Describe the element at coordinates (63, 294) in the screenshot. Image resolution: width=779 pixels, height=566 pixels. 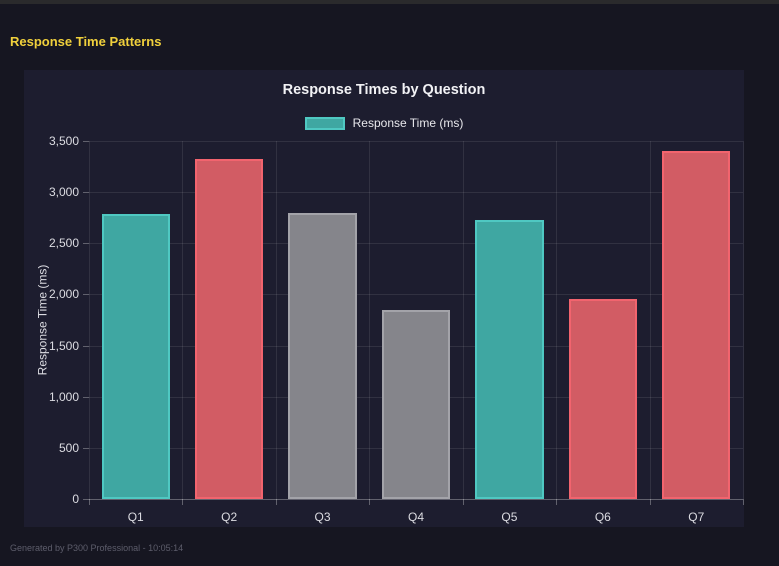
I see `y-tick-label: 2,000` at that location.